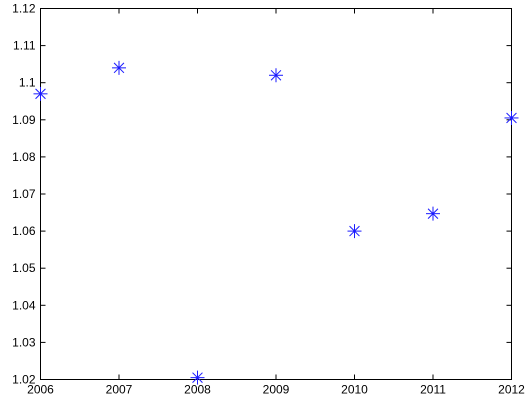  I want to click on x-tick-label: 2011, so click(433, 390).